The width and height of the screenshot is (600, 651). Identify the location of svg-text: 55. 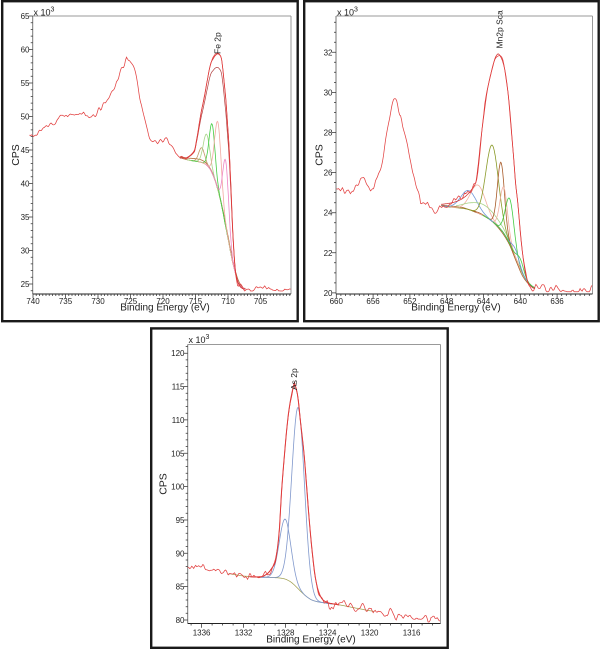
(25, 83).